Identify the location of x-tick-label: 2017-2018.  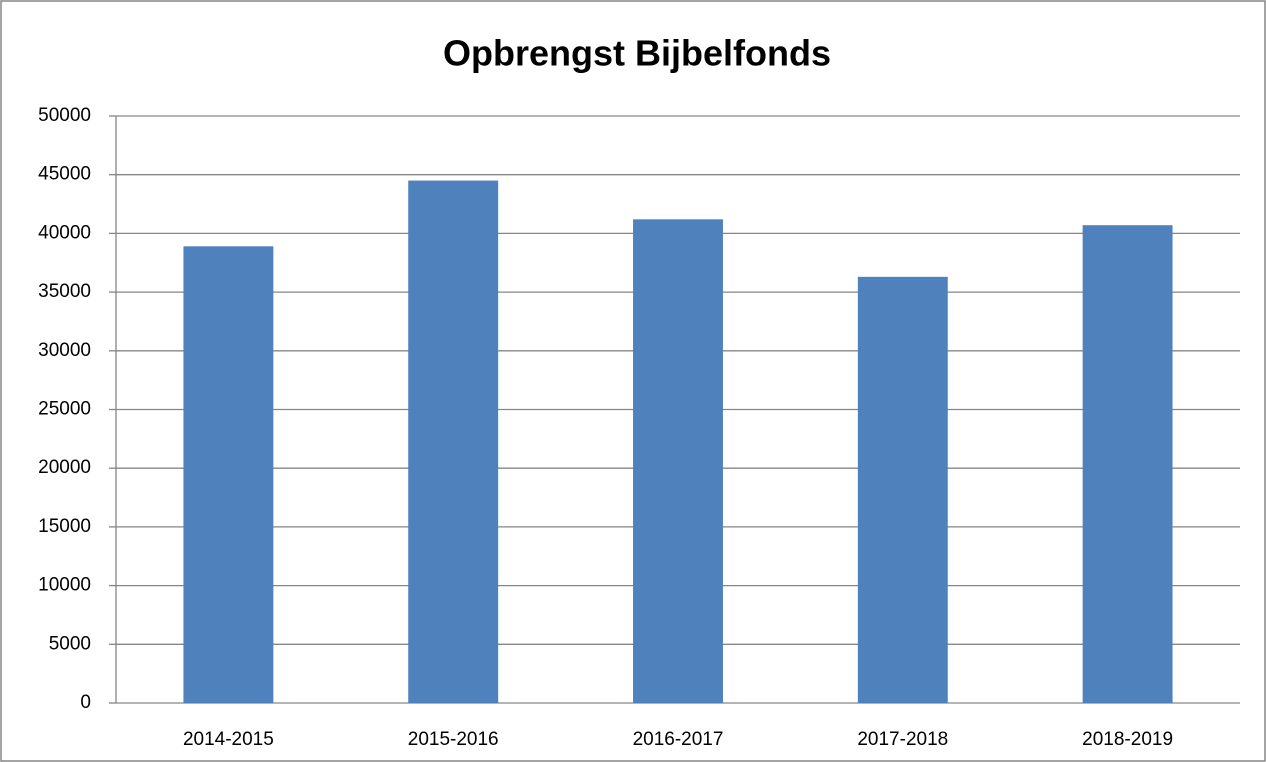
(902, 739).